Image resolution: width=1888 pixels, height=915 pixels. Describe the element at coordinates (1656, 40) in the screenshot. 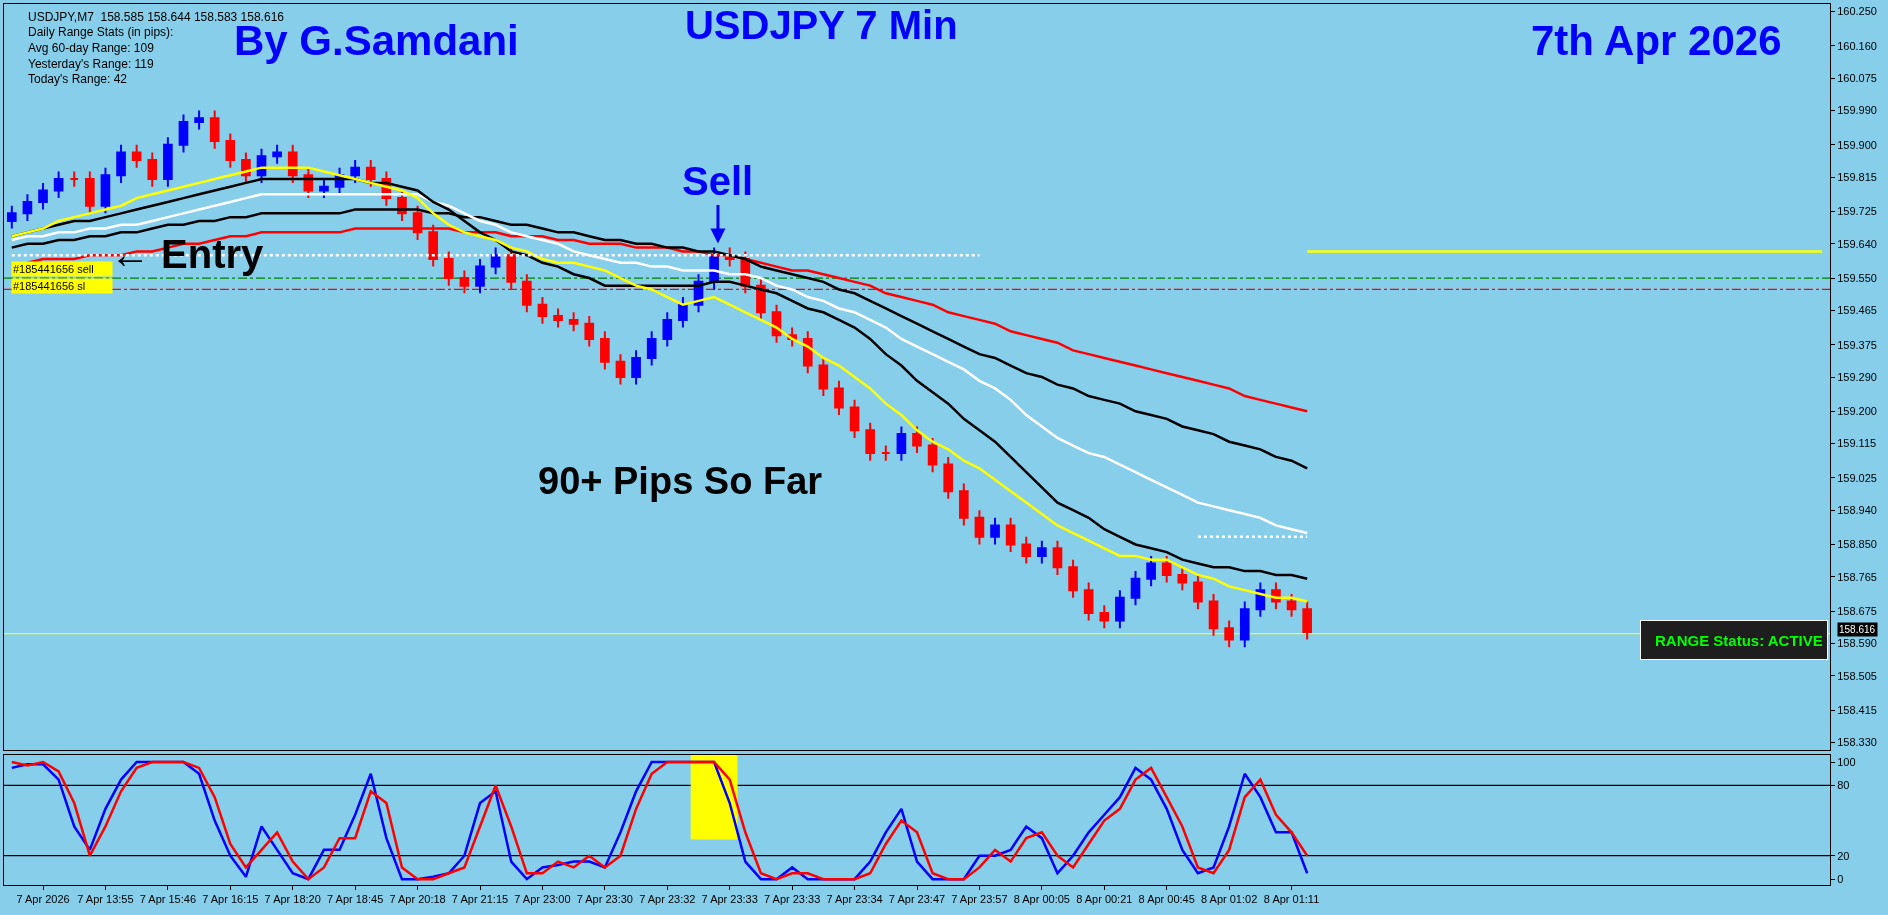

I see `annotation: 7th Apr 2026` at that location.